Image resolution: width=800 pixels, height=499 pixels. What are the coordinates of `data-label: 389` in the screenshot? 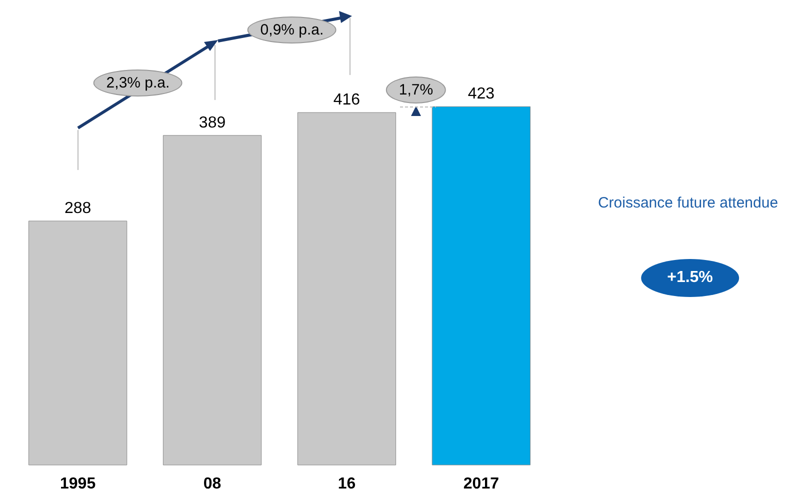 It's located at (212, 123).